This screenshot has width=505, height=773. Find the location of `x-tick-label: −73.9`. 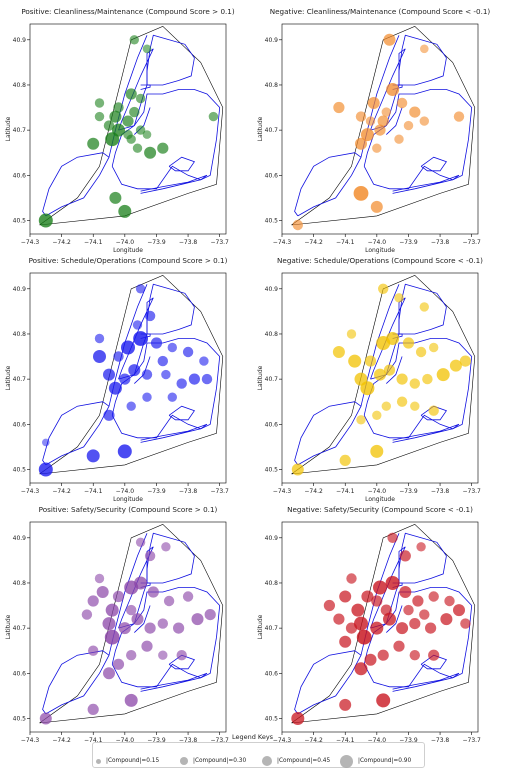

x-tick-label: −73.9 is located at coordinates (408, 242).